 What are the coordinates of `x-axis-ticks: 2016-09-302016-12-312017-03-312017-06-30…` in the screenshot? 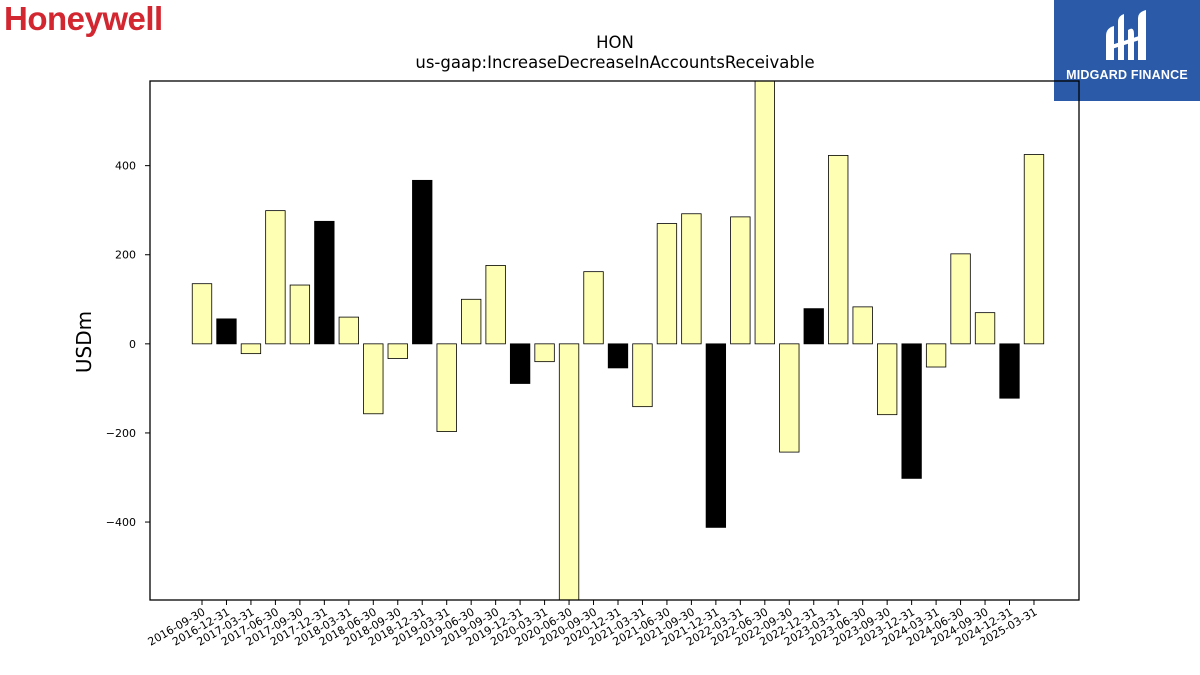 It's located at (592, 624).